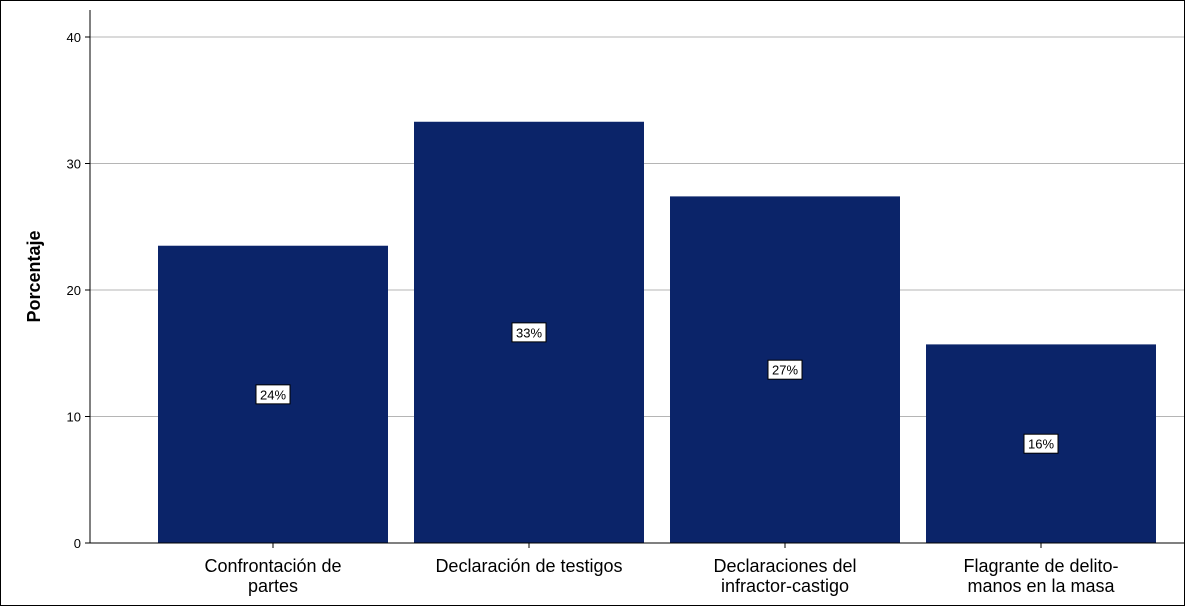  What do you see at coordinates (74, 417) in the screenshot?
I see `y-tick-label: 10` at bounding box center [74, 417].